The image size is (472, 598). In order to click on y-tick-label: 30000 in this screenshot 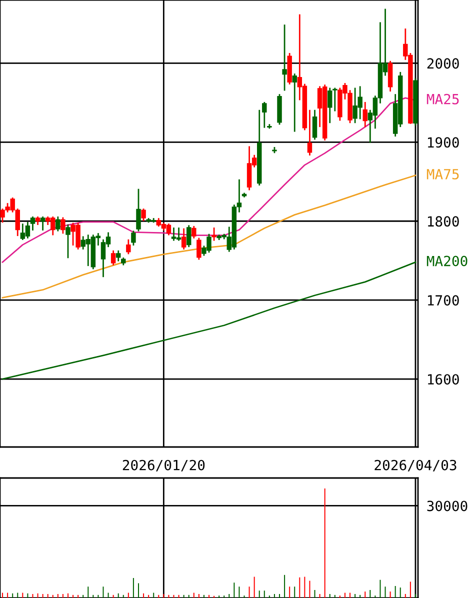, I will do `click(447, 506)`.